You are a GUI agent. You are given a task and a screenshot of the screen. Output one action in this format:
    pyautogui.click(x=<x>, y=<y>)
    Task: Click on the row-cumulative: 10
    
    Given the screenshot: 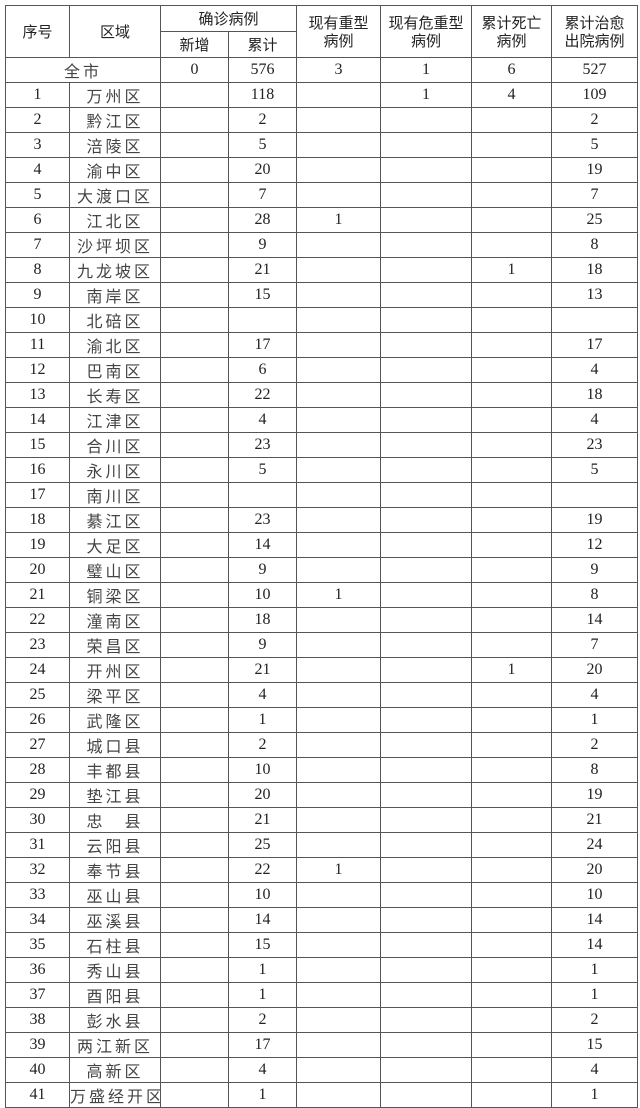 What is the action you would take?
    pyautogui.click(x=262, y=770)
    